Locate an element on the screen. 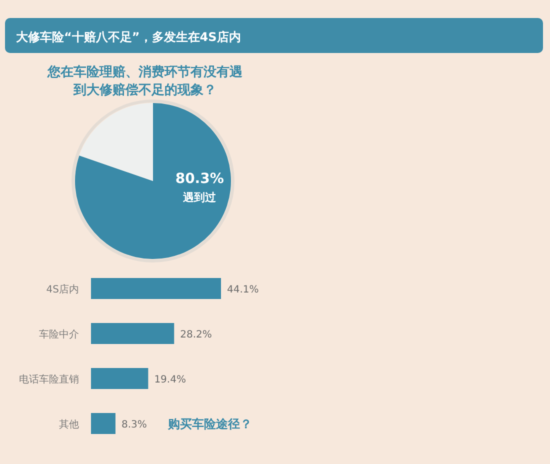  data-label: 8.3% is located at coordinates (134, 425).